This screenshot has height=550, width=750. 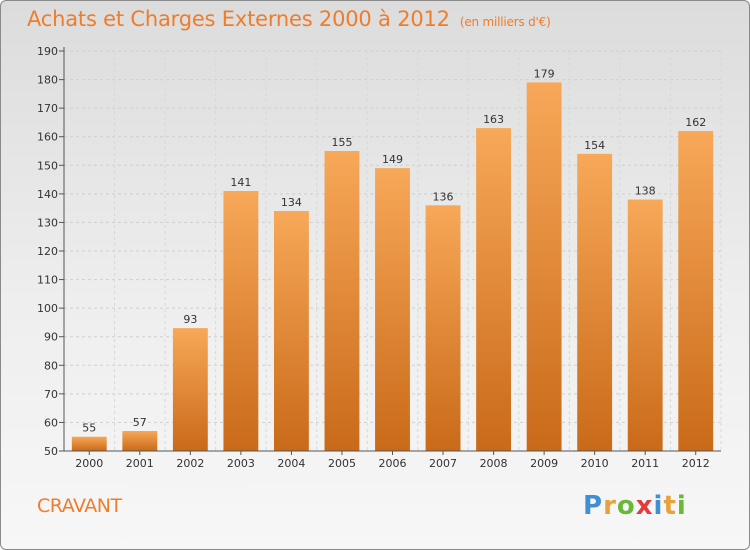 What do you see at coordinates (47, 137) in the screenshot?
I see `y-tick-label: 160` at bounding box center [47, 137].